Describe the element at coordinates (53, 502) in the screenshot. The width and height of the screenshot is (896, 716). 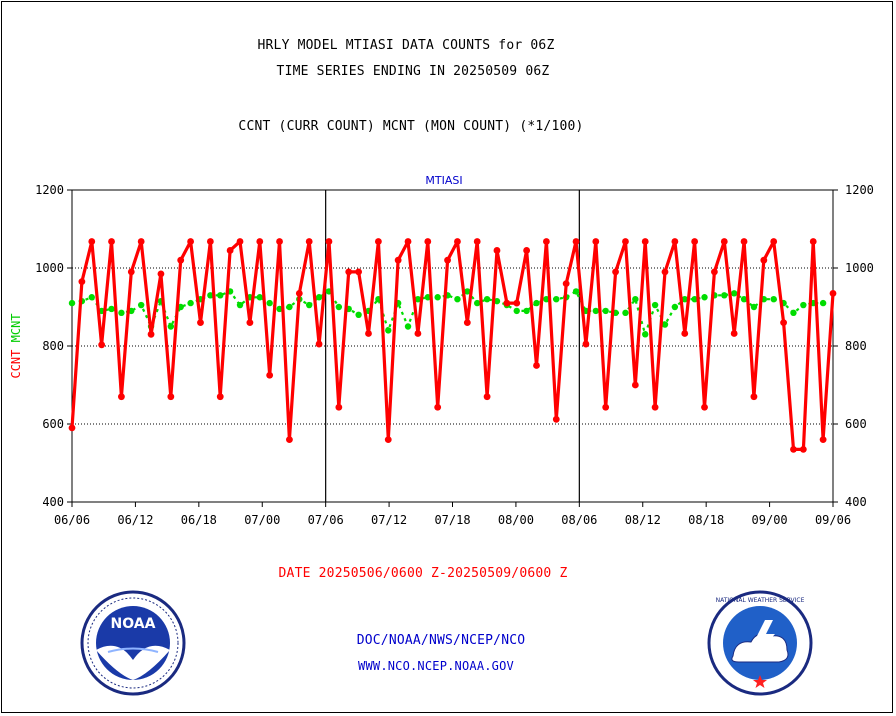
I see `y-tick-label-left: 400` at that location.